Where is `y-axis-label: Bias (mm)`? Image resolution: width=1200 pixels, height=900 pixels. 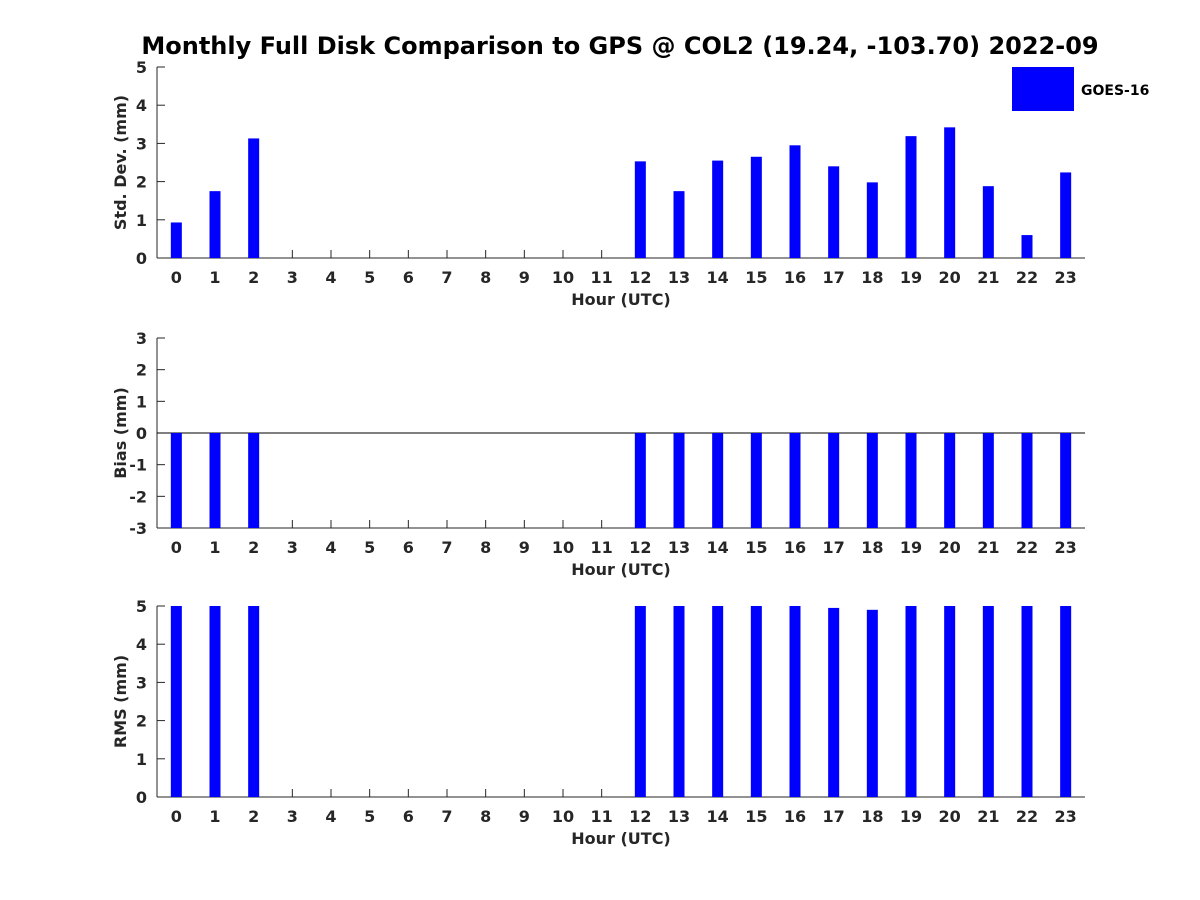
y-axis-label: Bias (mm) is located at coordinates (120, 433).